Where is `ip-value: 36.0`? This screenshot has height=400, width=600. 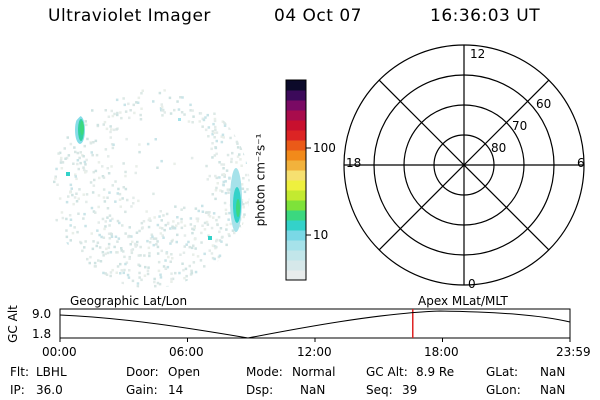 ip-value: 36.0 is located at coordinates (49, 390).